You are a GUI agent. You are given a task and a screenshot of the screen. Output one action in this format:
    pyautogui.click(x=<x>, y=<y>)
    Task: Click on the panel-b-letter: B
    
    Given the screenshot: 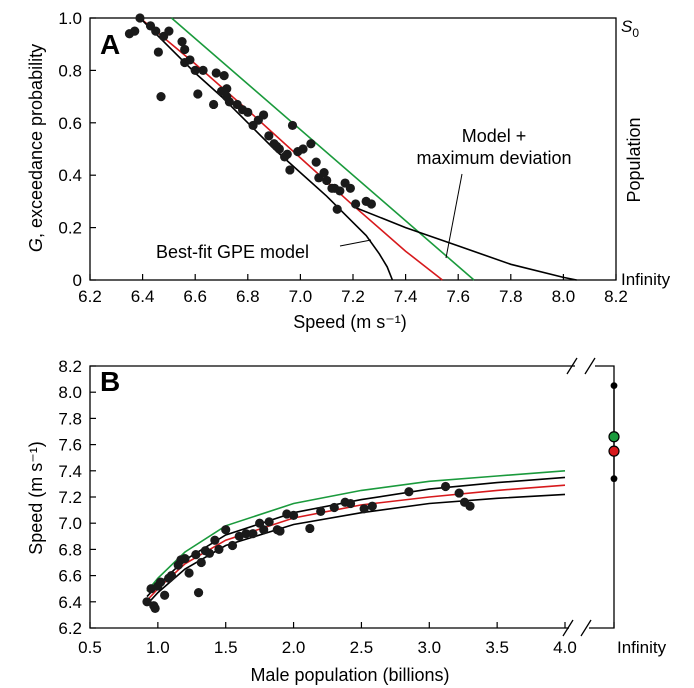 What is the action you would take?
    pyautogui.click(x=110, y=381)
    